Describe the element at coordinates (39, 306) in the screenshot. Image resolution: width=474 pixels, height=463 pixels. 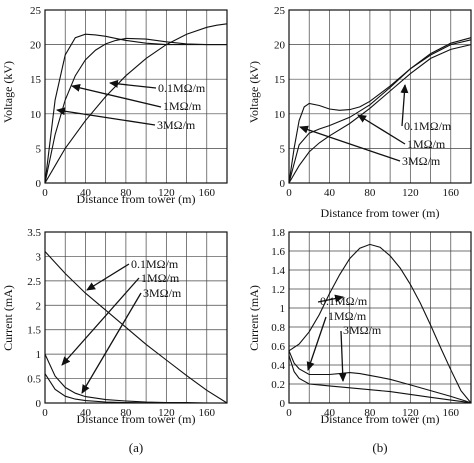
I see `y-tick-label: 2` at that location.